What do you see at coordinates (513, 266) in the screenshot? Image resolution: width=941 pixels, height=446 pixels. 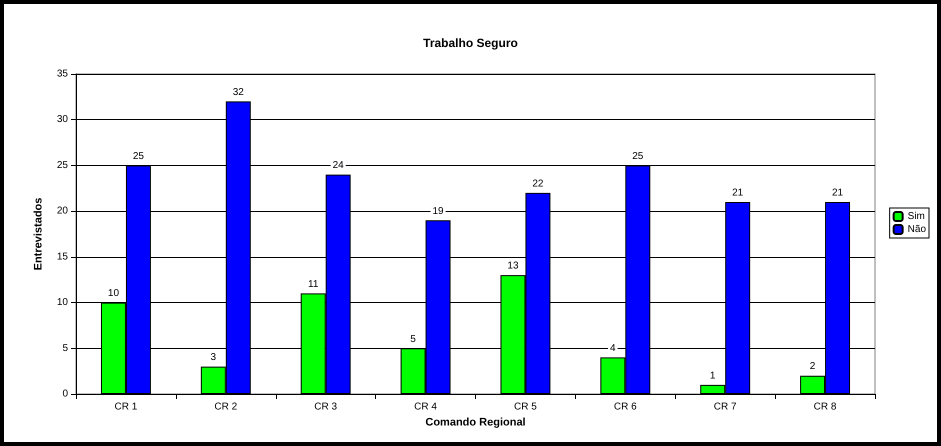 I see `data-label: 13` at bounding box center [513, 266].